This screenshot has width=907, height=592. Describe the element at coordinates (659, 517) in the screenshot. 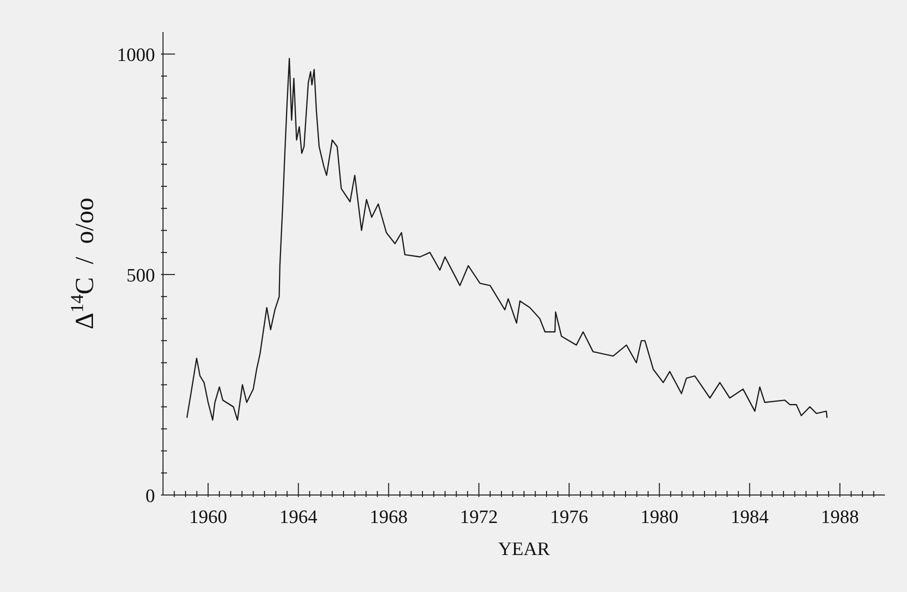

I see `x-tick-label: 1980` at that location.